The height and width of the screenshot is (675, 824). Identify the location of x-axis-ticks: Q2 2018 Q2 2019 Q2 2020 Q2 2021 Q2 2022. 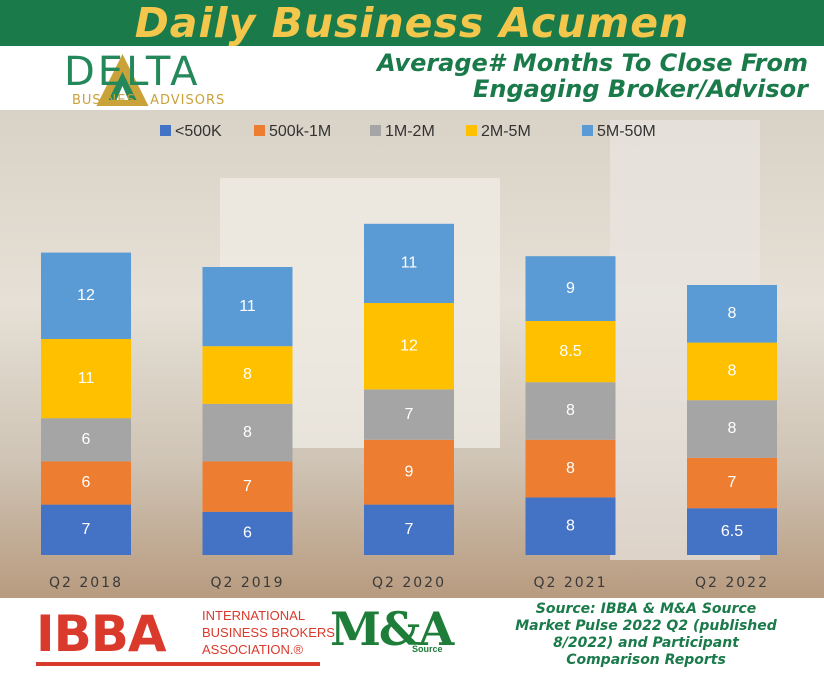
(409, 583).